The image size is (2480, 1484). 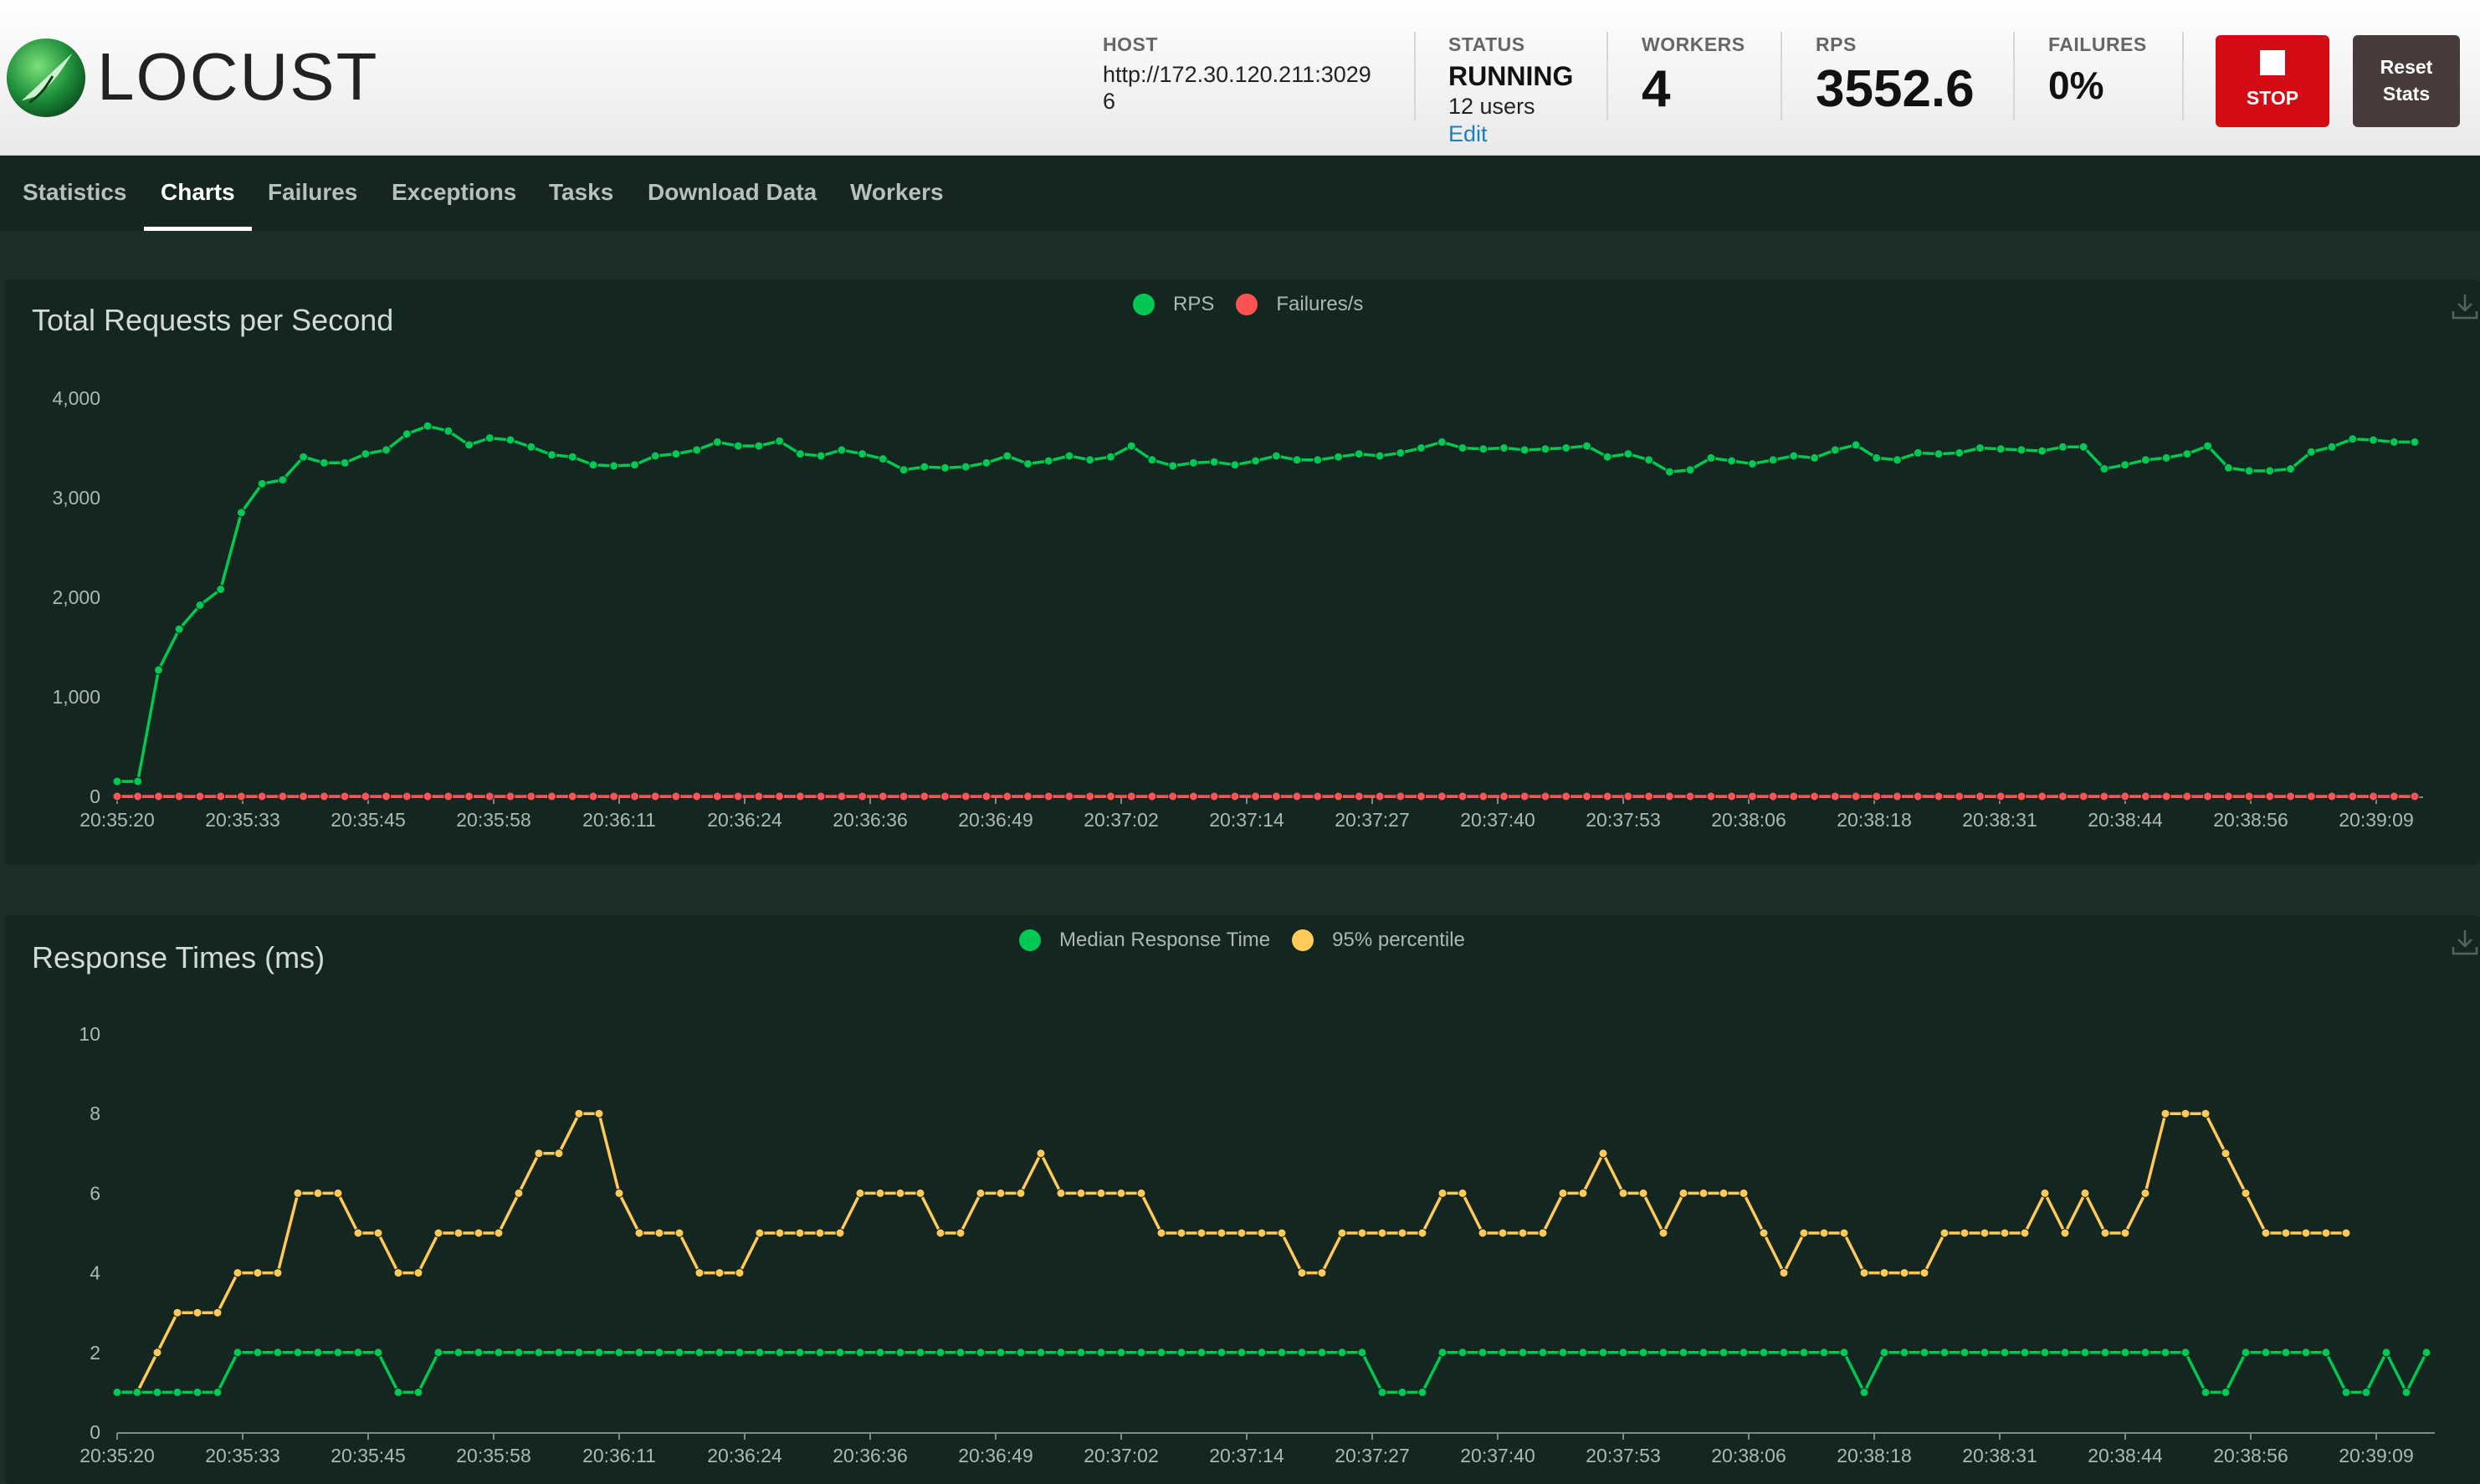 What do you see at coordinates (732, 192) in the screenshot?
I see `tab-download-data: Download Data` at bounding box center [732, 192].